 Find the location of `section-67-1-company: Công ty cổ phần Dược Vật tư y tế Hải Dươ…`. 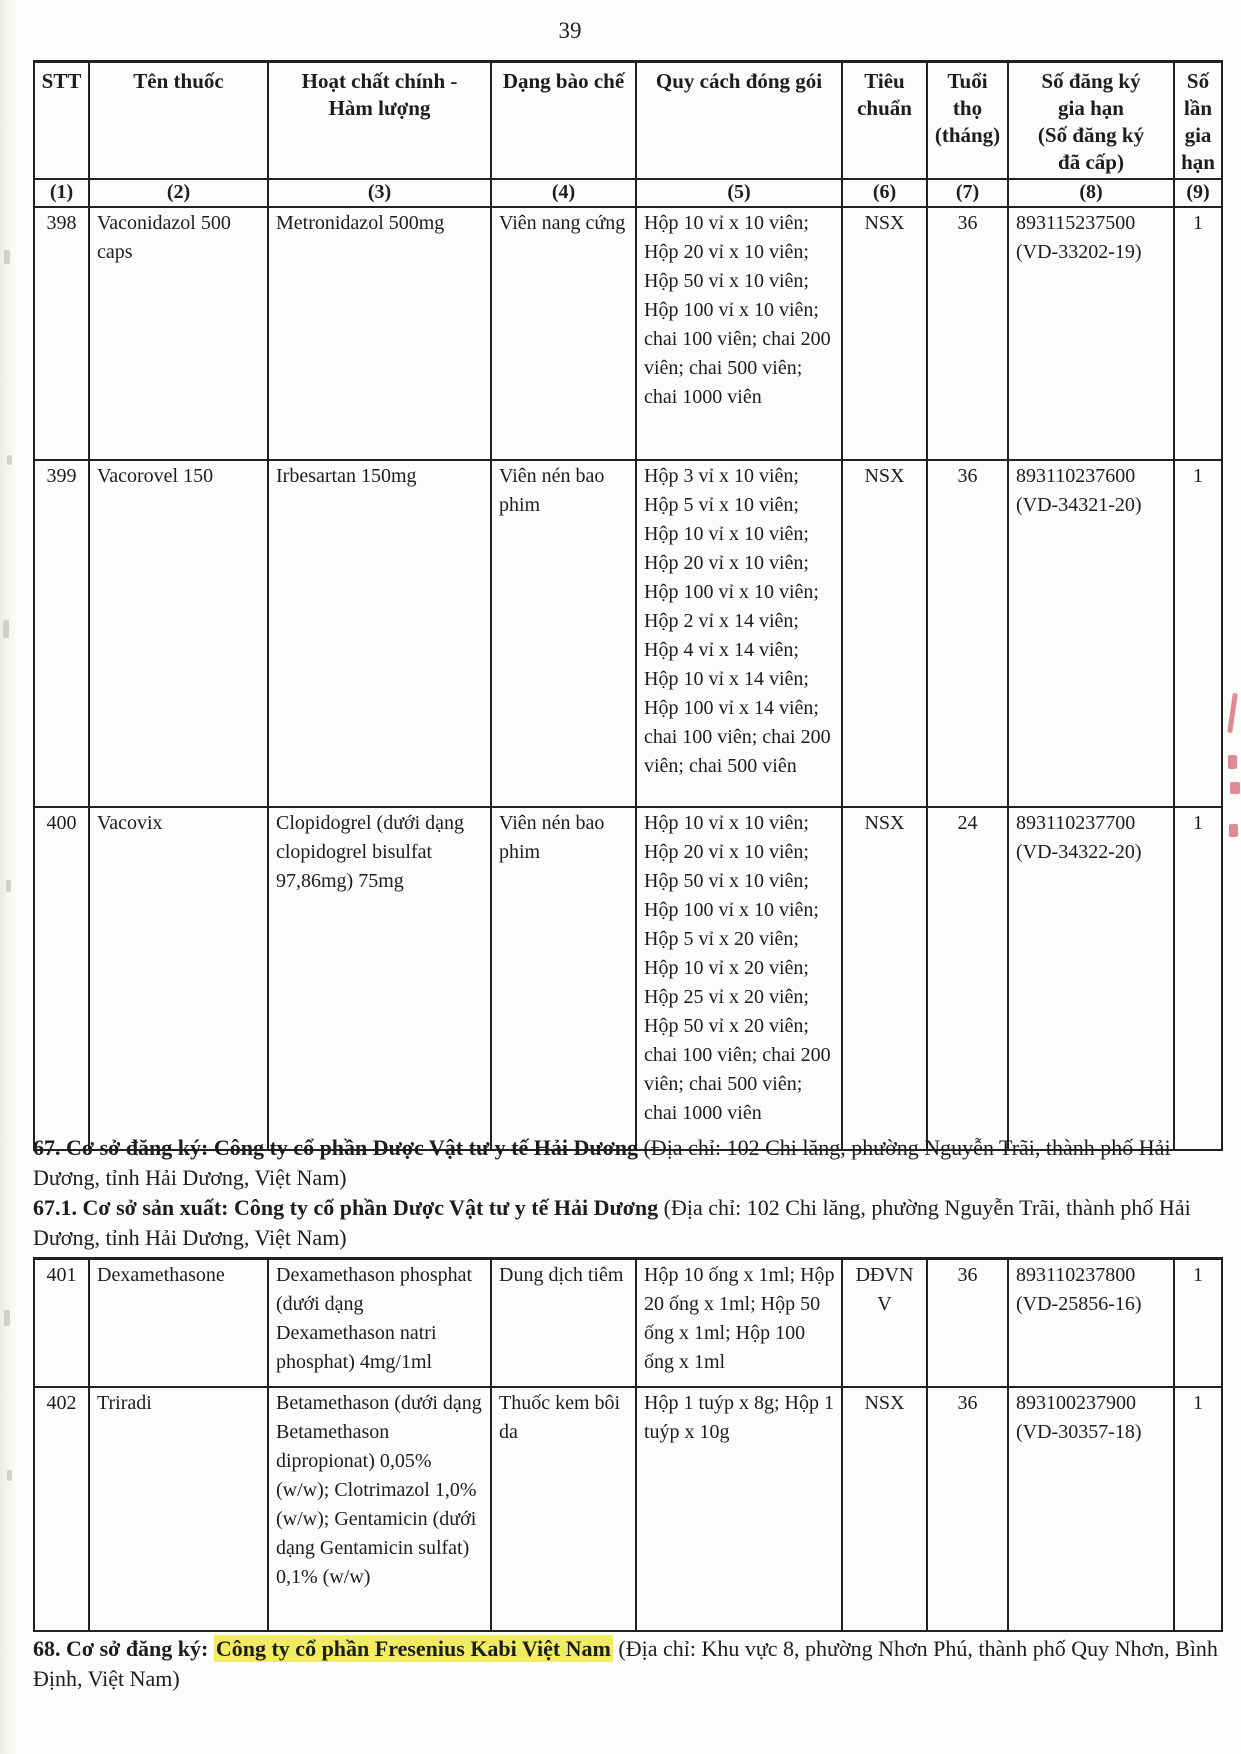

section-67-1-company: Công ty cổ phần Dược Vật tư y tế Hải Dươ… is located at coordinates (446, 1207).